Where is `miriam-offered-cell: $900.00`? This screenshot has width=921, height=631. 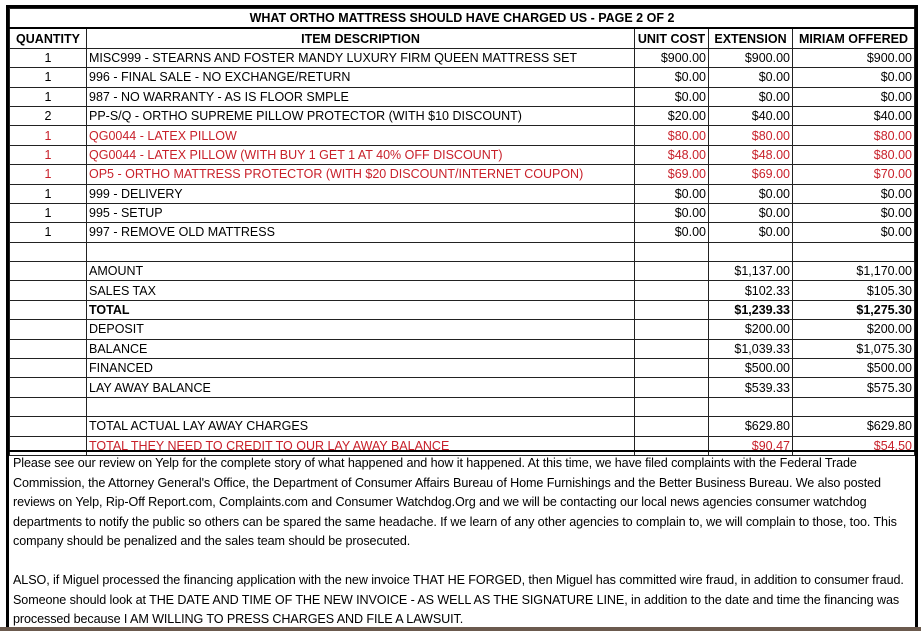 miriam-offered-cell: $900.00 is located at coordinates (853, 58).